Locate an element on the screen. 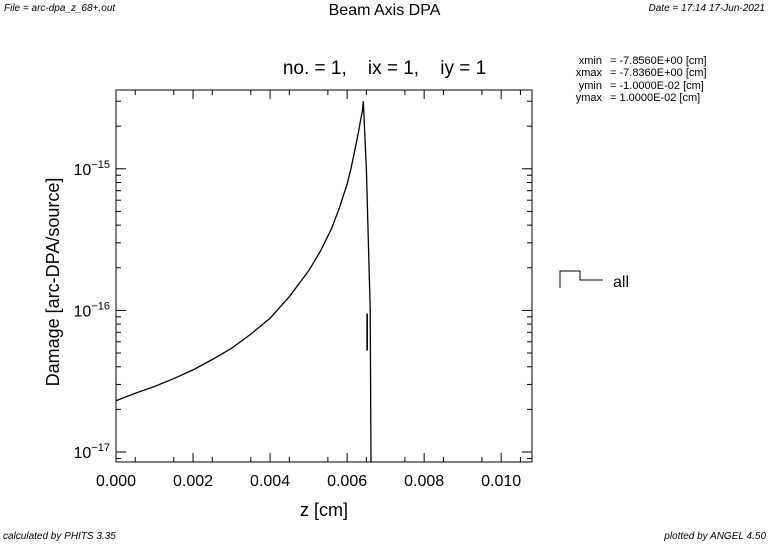 This screenshot has width=769, height=546. info-key: xmin is located at coordinates (590, 61).